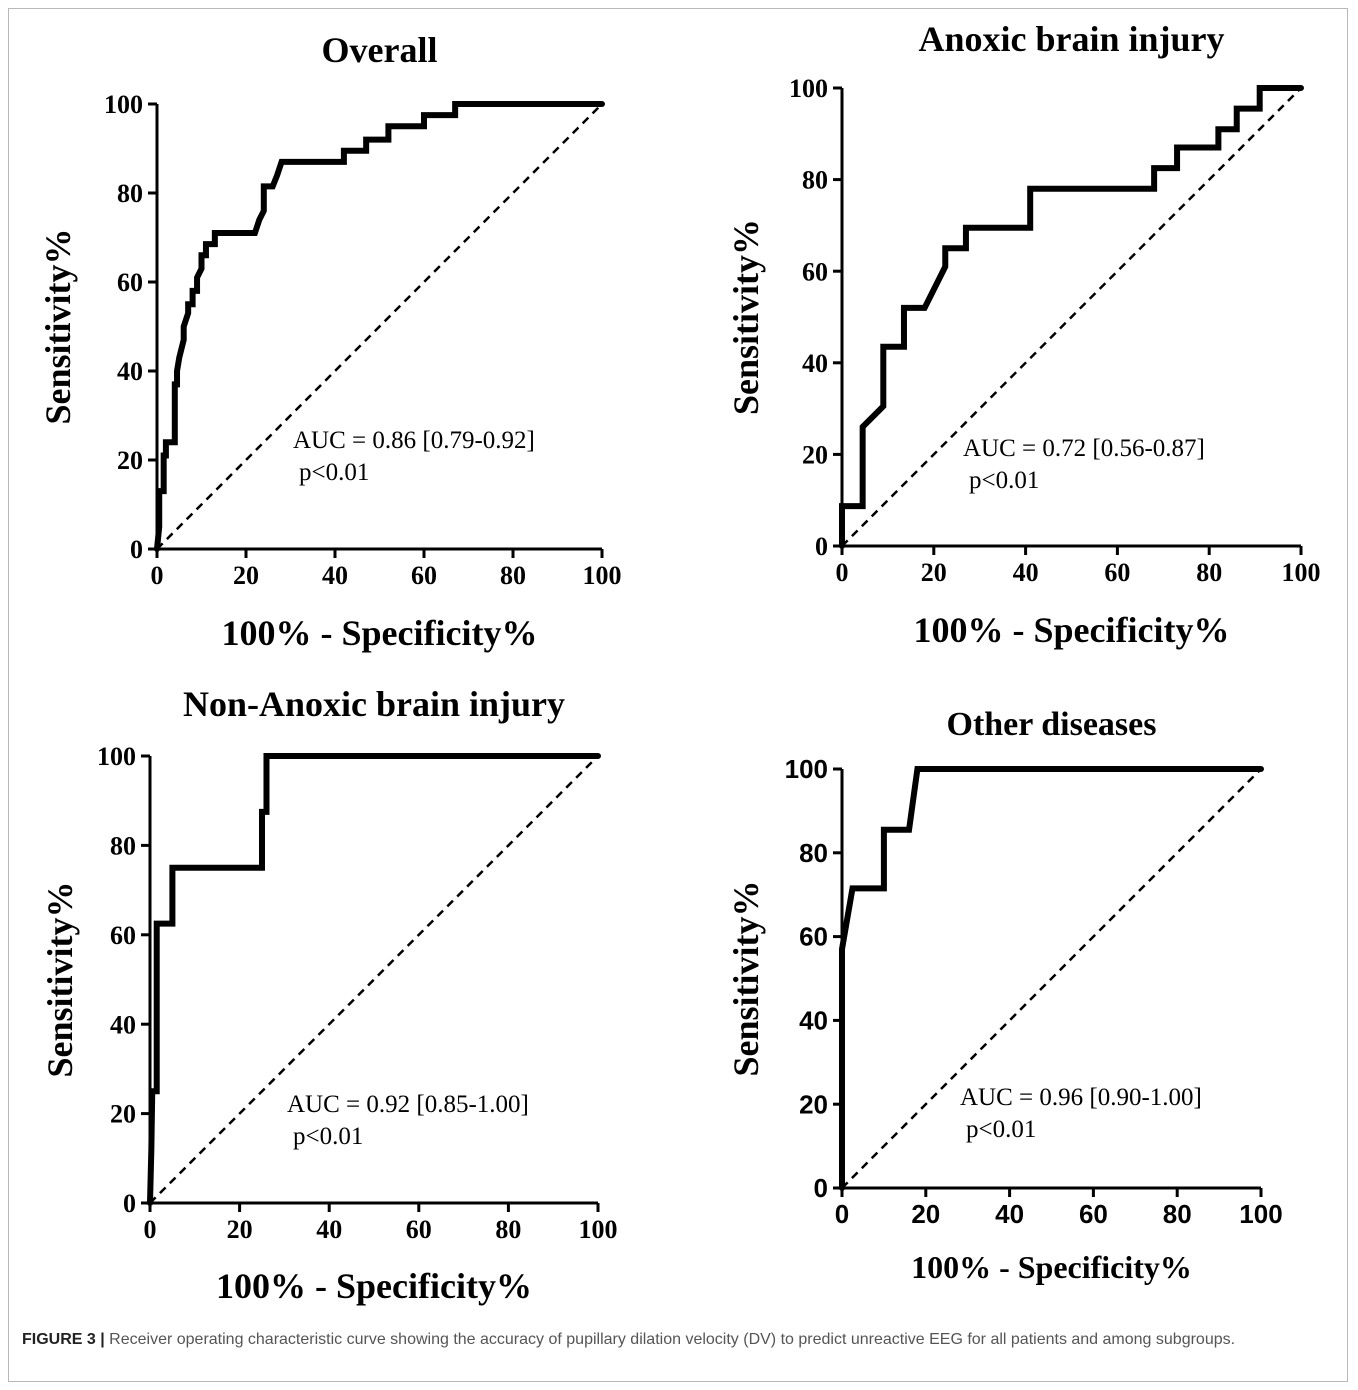 Image resolution: width=1358 pixels, height=1390 pixels. I want to click on auc-annotation: AUC = 0.72 [0.56-0.87], so click(1084, 448).